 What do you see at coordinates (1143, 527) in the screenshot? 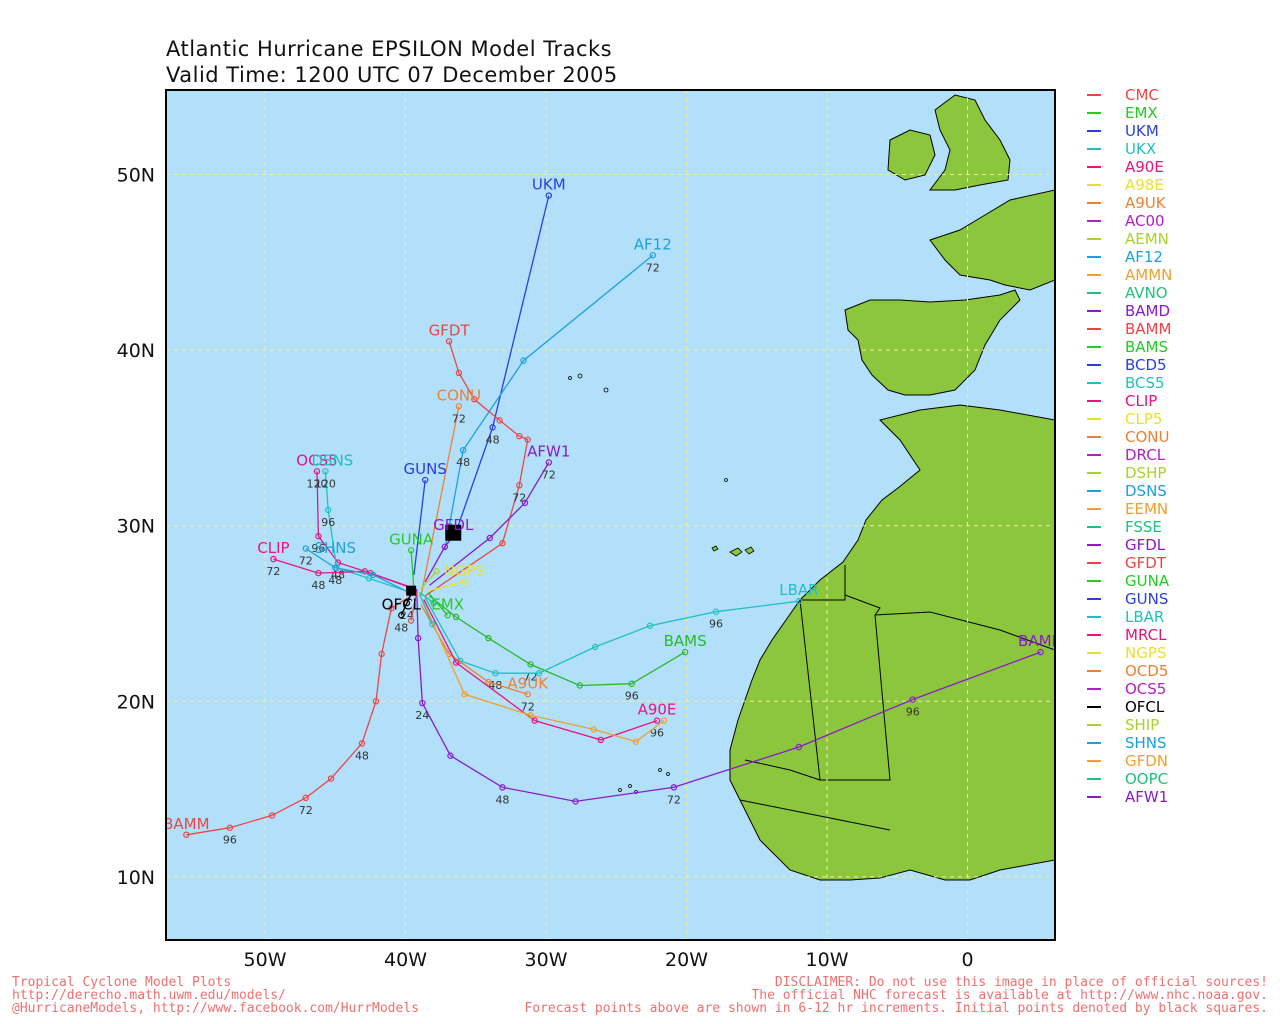
I see `legend-label: FSSE` at bounding box center [1143, 527].